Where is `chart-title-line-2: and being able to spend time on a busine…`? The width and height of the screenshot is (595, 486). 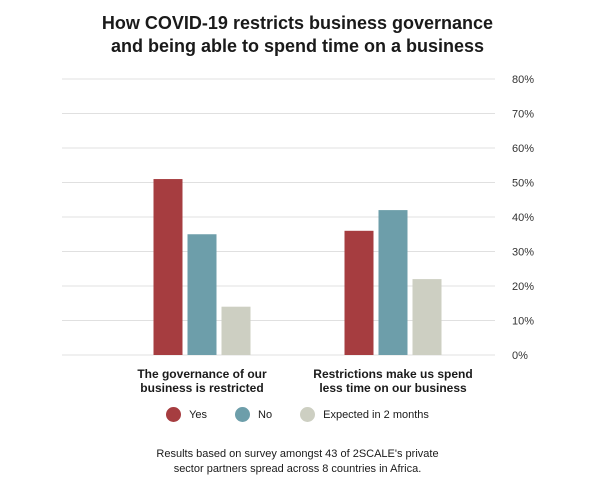
chart-title-line-2: and being able to spend time on a busine… is located at coordinates (297, 46).